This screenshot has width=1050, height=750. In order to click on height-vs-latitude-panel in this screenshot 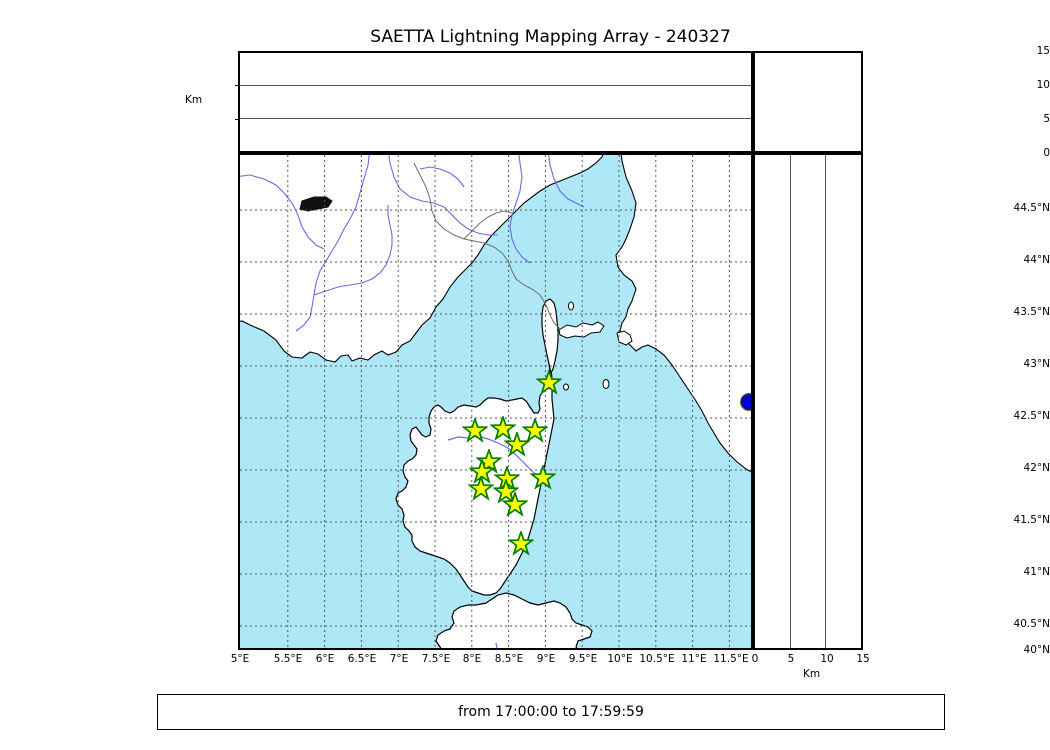, I will do `click(808, 401)`.